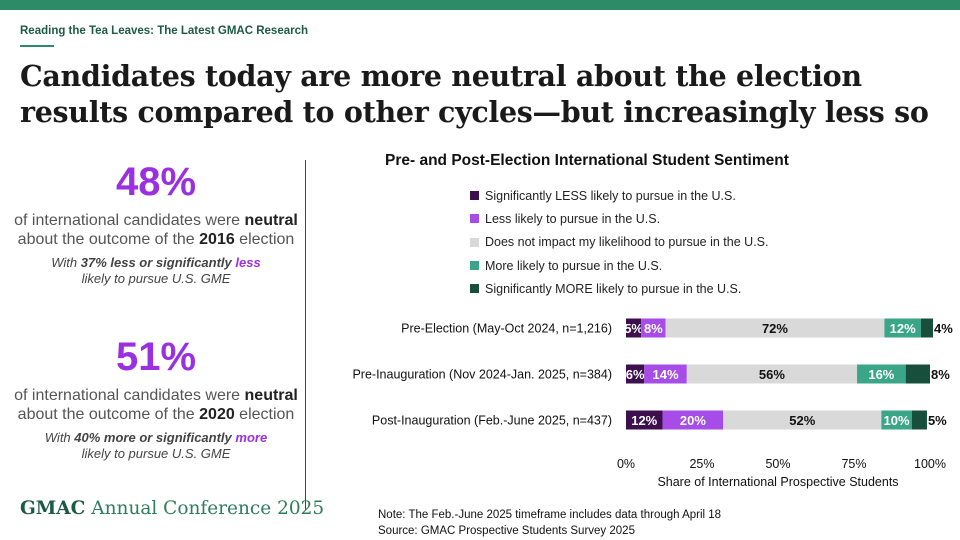 The width and height of the screenshot is (960, 540). I want to click on data-label: 14%, so click(666, 374).